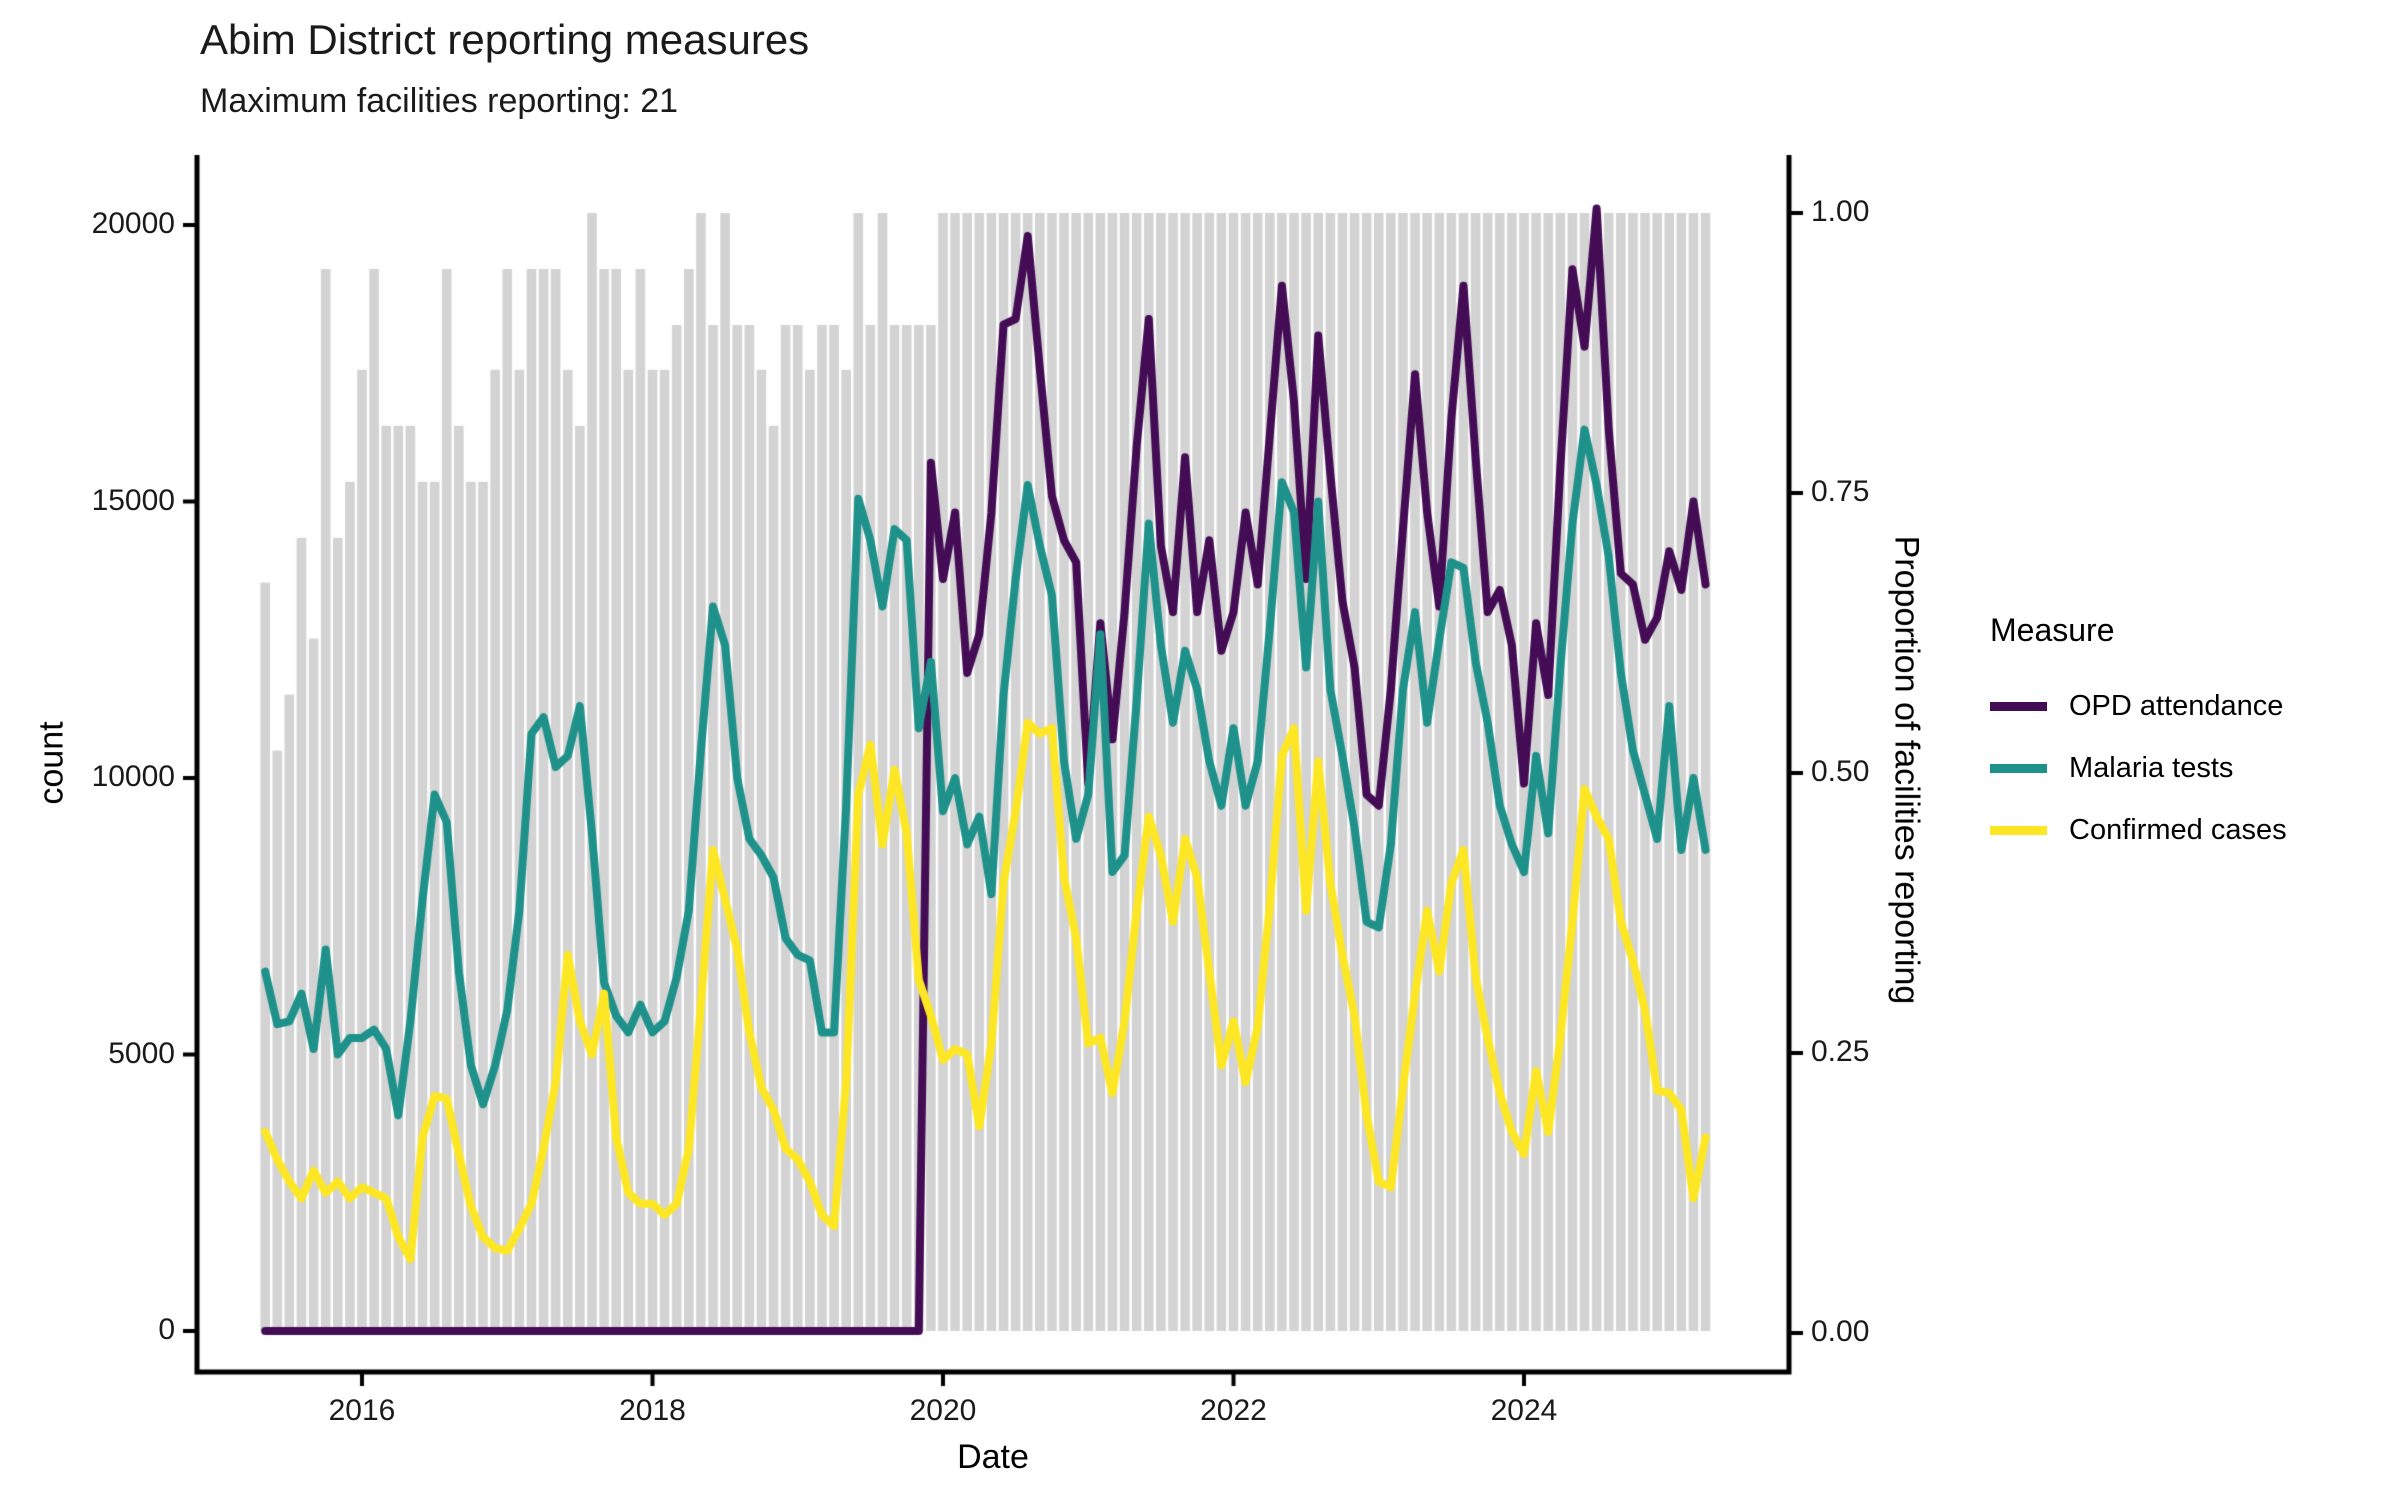 The image size is (2400, 1500). Describe the element at coordinates (362, 1410) in the screenshot. I see `x-tick-label: 2016` at that location.